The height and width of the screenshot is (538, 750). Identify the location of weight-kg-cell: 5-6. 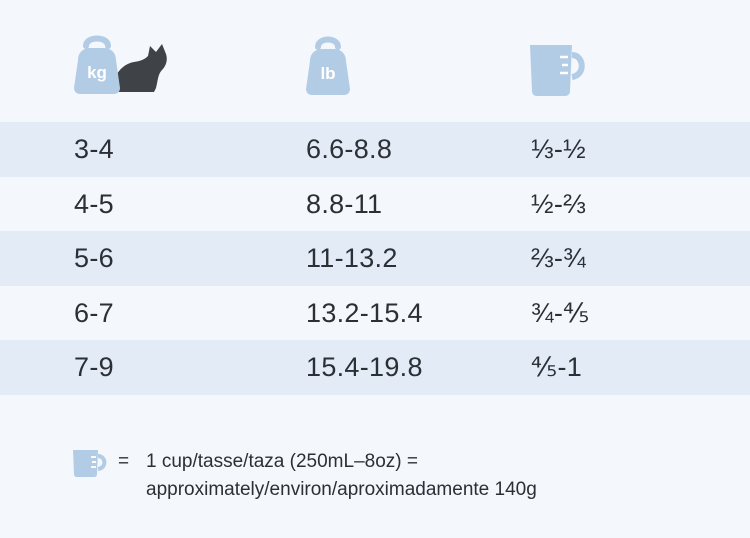
(94, 258).